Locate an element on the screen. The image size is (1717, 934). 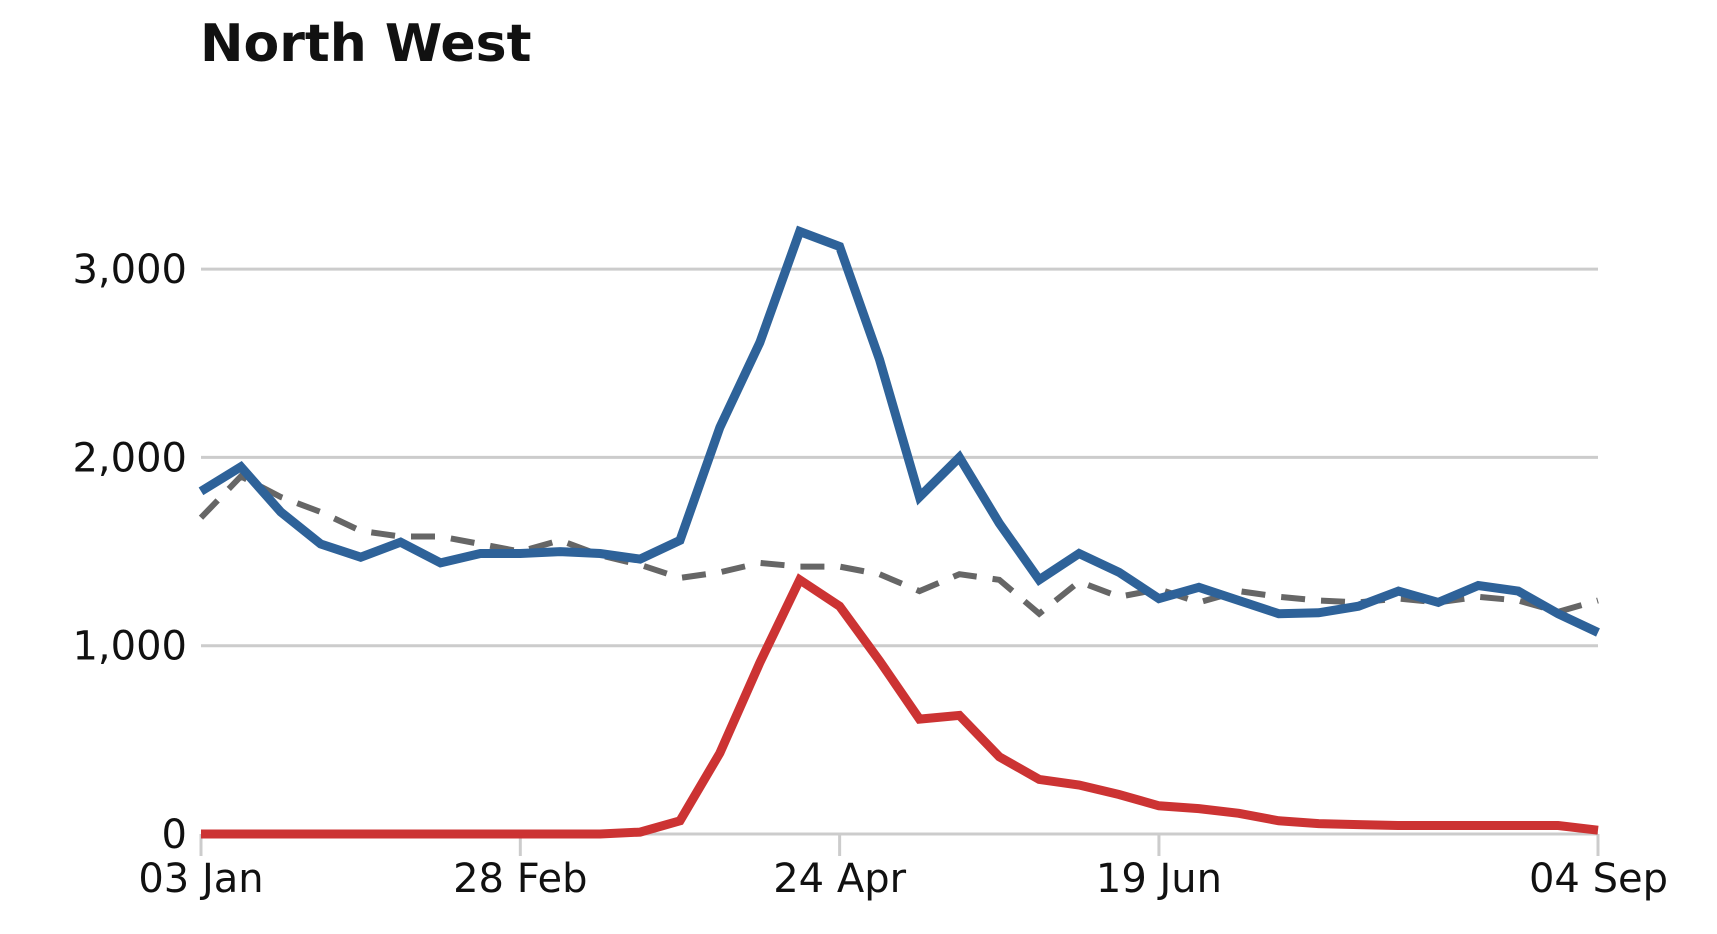
x-tick-label: 04 Sep is located at coordinates (1598, 879).